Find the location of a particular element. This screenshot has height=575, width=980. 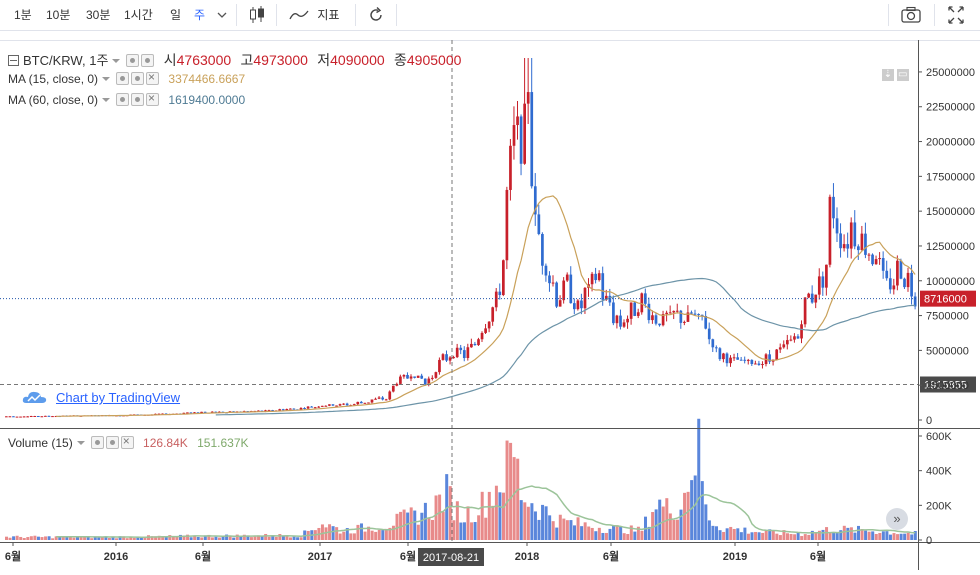

time-axis-label: 2018 is located at coordinates (527, 557).